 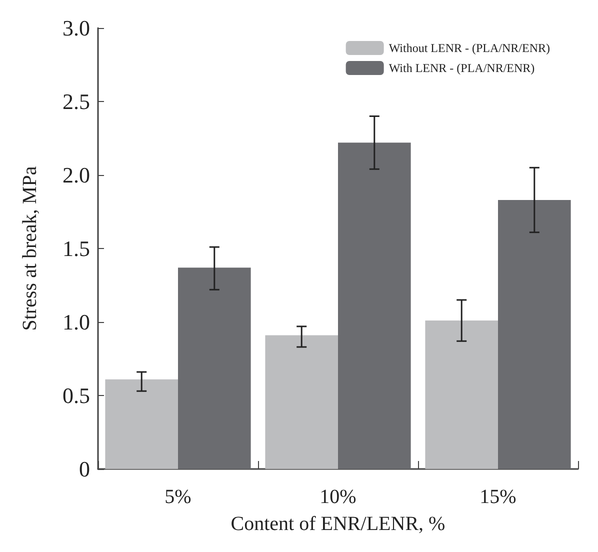 What do you see at coordinates (469, 48) in the screenshot?
I see `legend-label: Without LENR - (PLA/NR/ENR)` at bounding box center [469, 48].